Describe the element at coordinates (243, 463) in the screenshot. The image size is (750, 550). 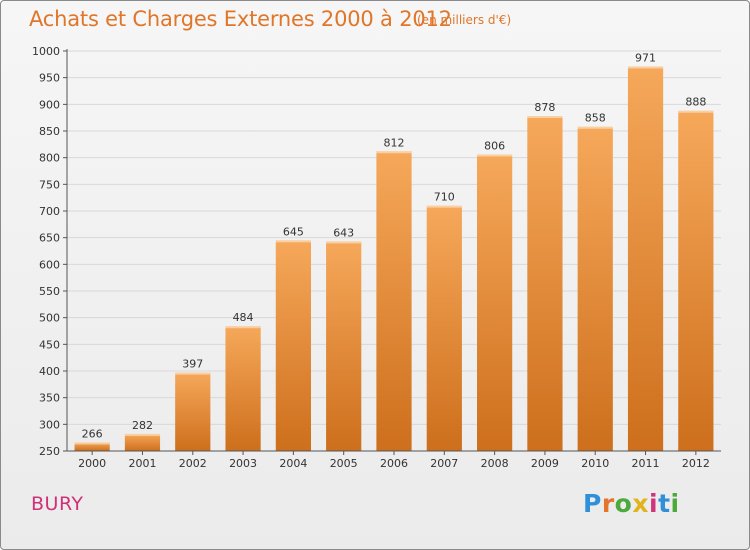
I see `x-tick-label: 2003` at that location.